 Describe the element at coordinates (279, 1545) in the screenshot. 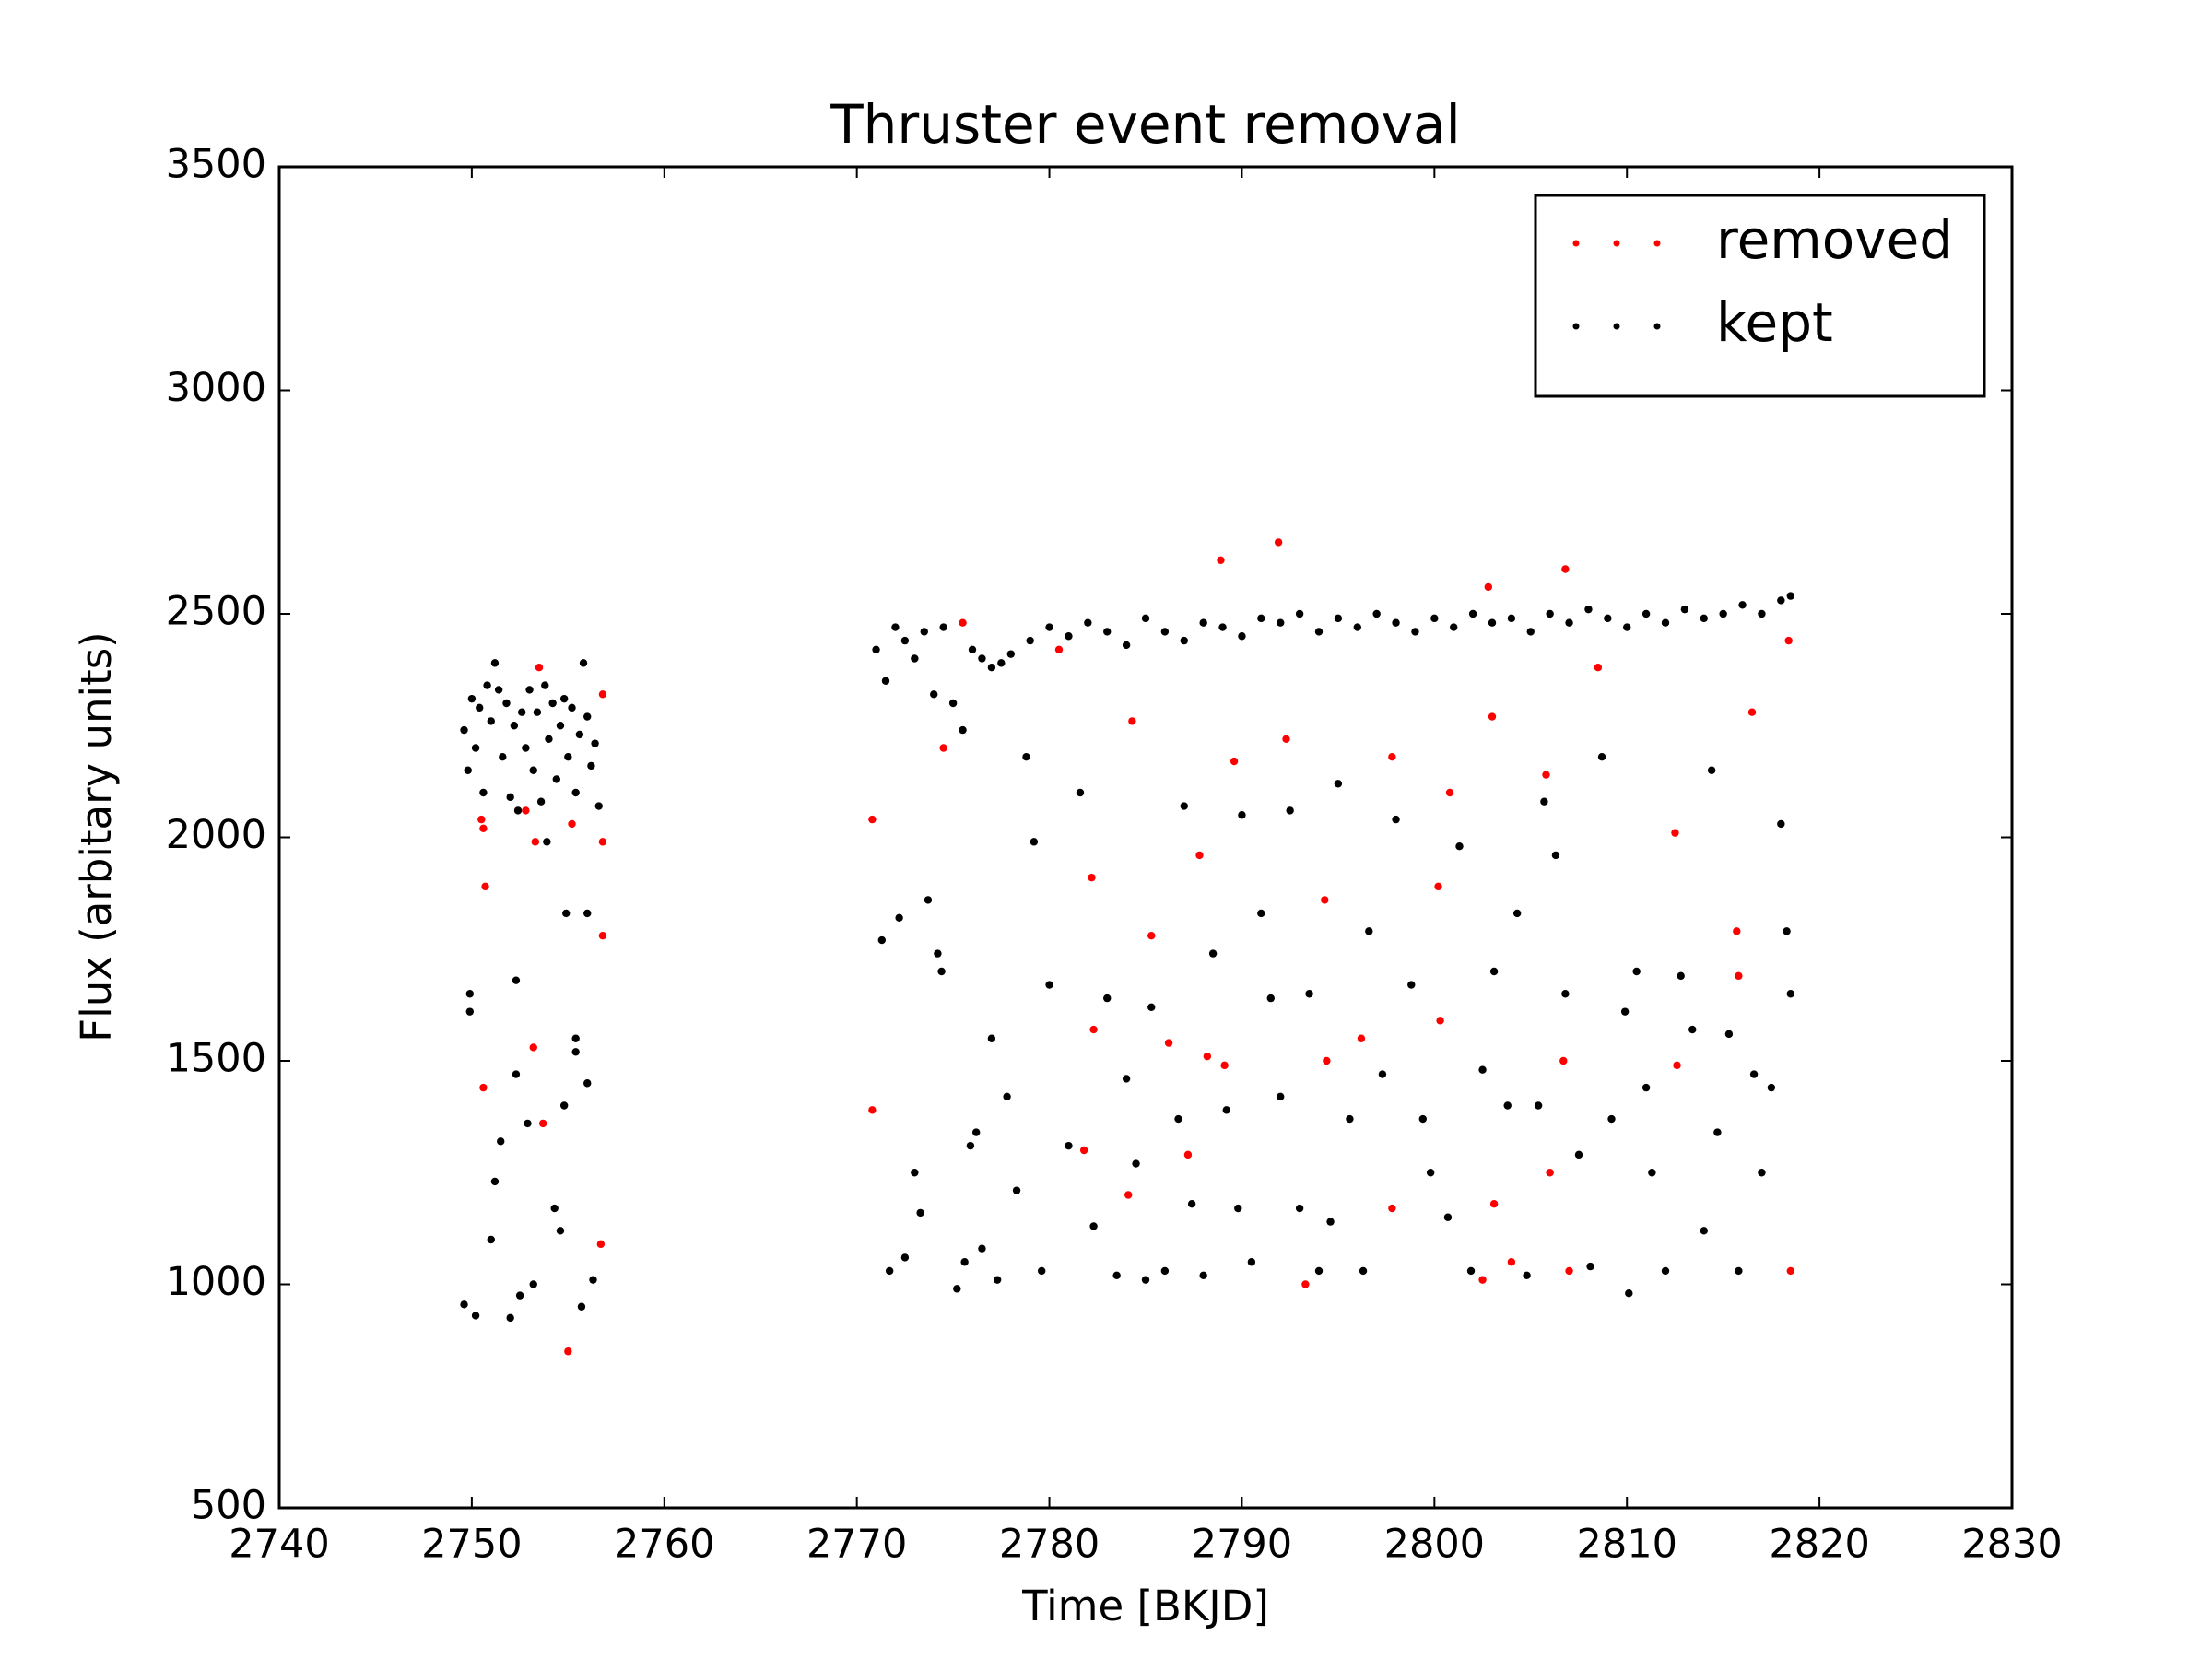

I see `x-tick-label: 2740` at that location.